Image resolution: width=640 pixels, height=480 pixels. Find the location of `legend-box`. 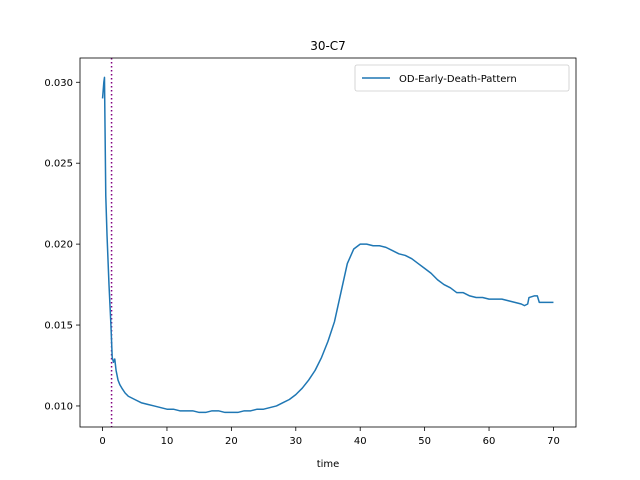

legend-box is located at coordinates (462, 78).